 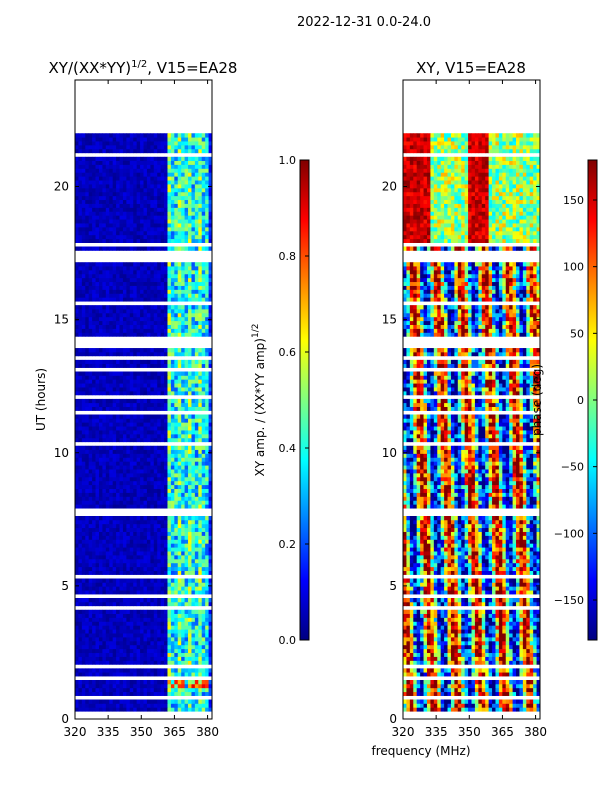 I want to click on gap-row, so click(x=143, y=357).